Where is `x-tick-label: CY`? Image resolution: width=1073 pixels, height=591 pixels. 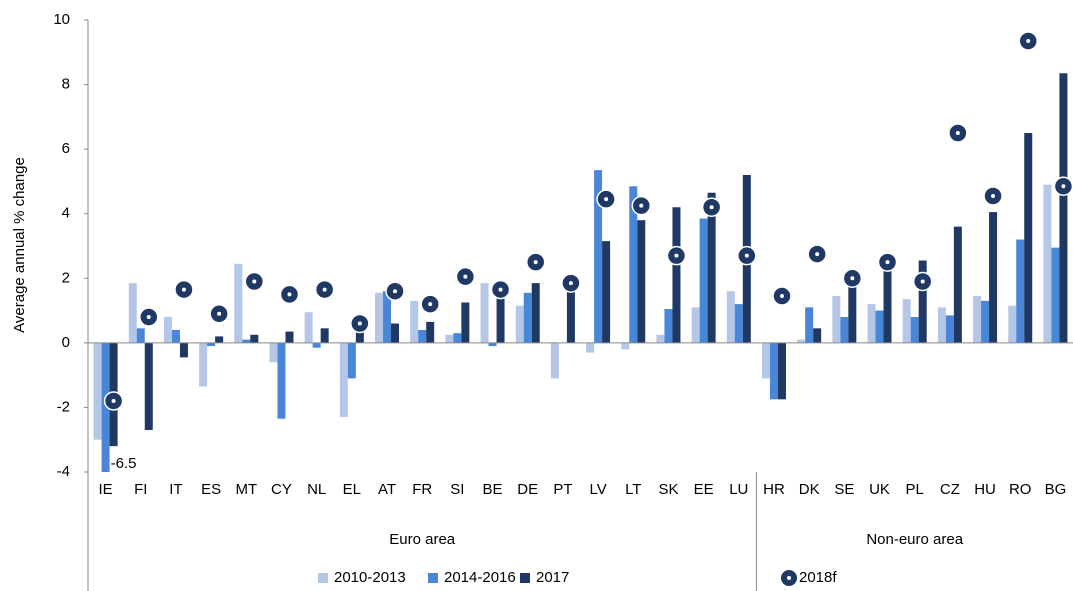
x-tick-label: CY is located at coordinates (281, 489).